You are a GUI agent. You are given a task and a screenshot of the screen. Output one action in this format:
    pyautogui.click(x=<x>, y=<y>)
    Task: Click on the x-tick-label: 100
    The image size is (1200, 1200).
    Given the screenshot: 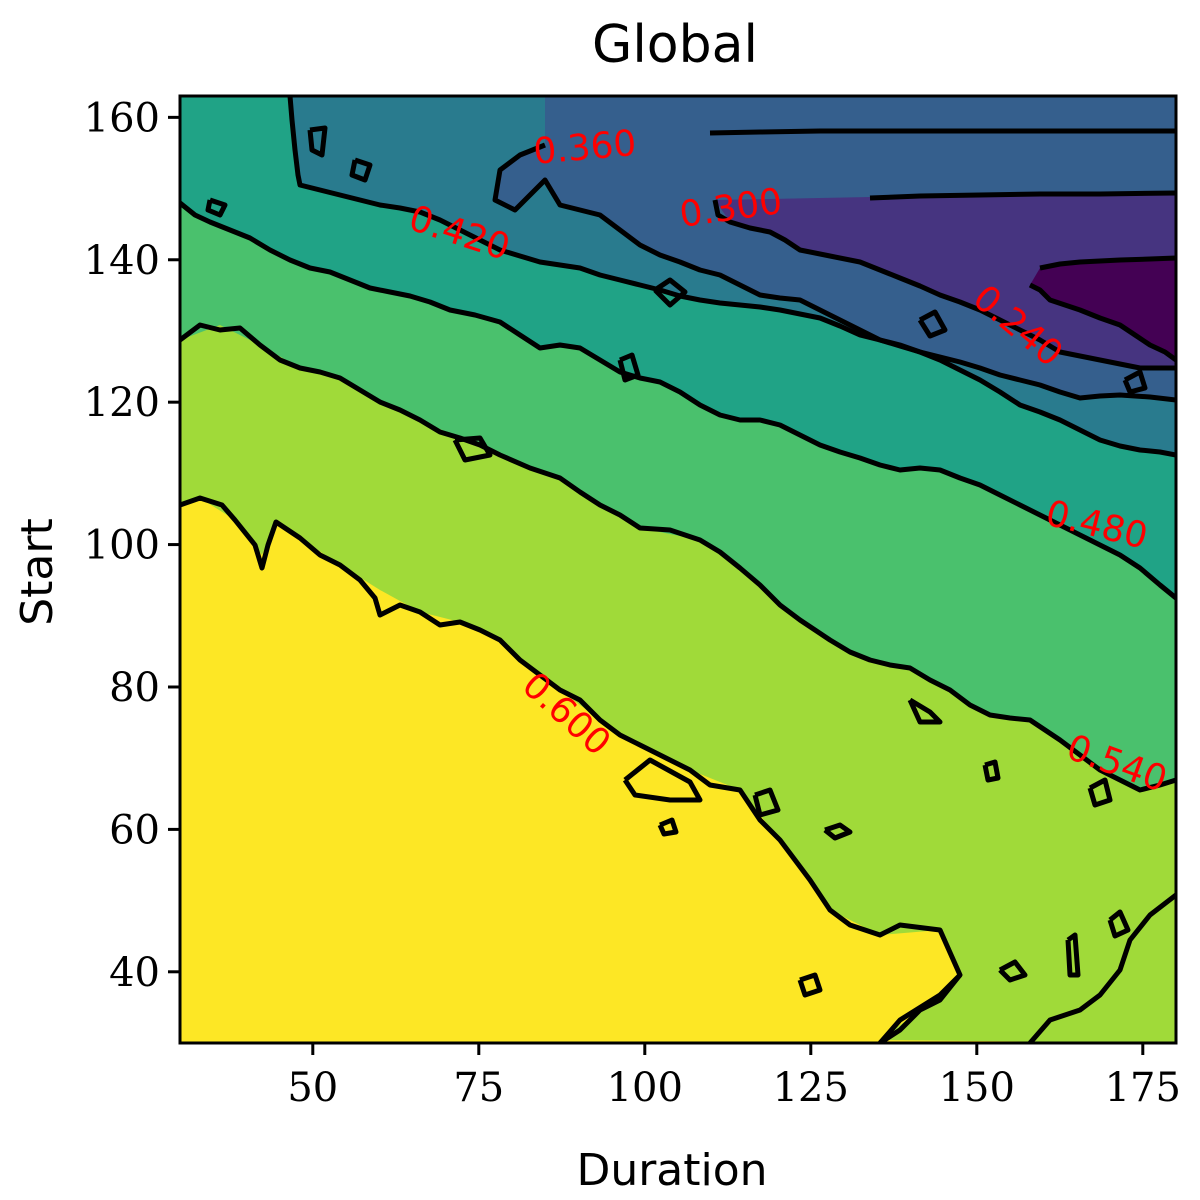 What is the action you would take?
    pyautogui.click(x=645, y=1088)
    